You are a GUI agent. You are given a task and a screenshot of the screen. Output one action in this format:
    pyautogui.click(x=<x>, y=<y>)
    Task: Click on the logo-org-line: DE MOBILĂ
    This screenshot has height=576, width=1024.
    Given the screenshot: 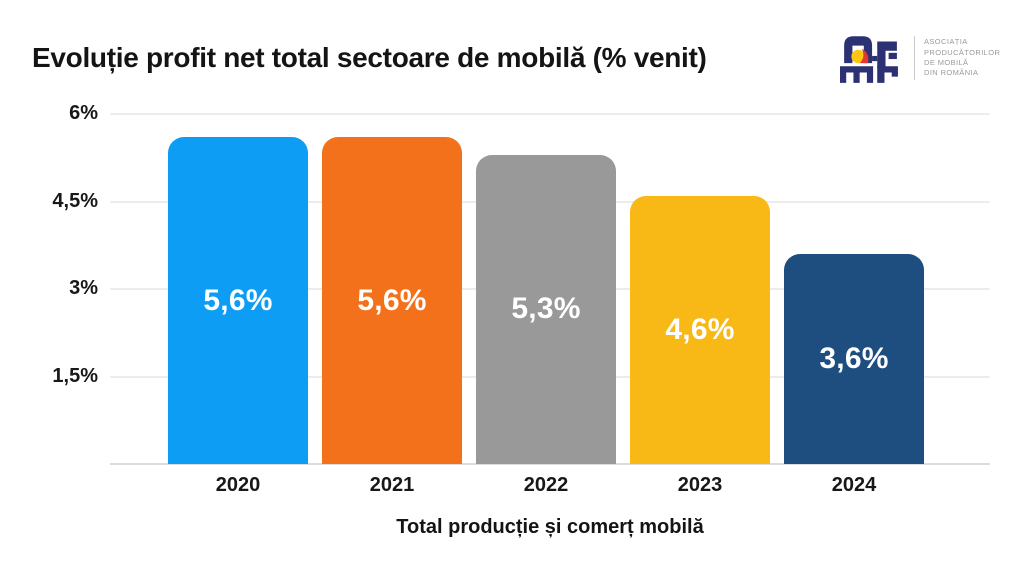 What is the action you would take?
    pyautogui.click(x=946, y=62)
    